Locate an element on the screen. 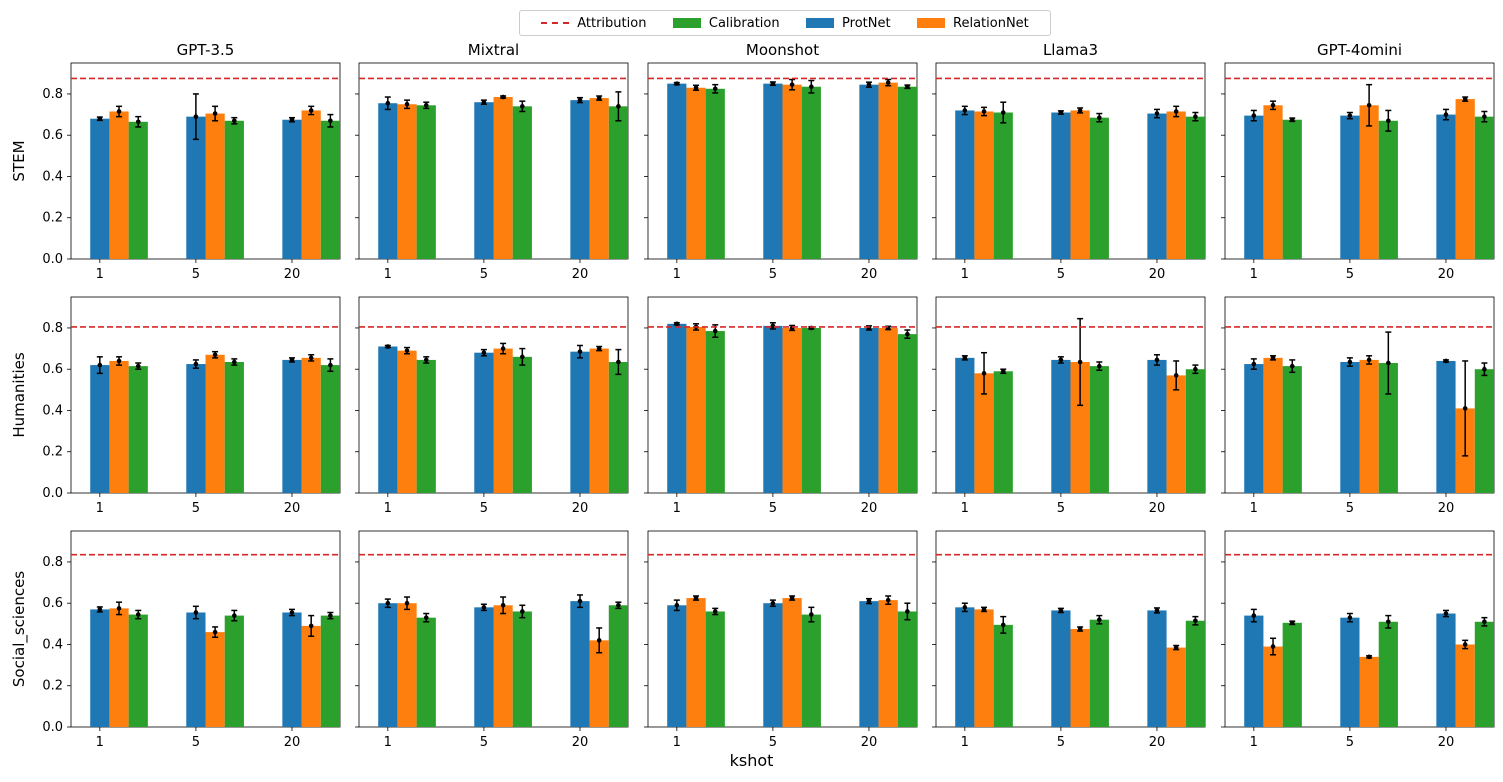 Image resolution: width=1503 pixels, height=782 pixels. ytick-label: 0.0 is located at coordinates (52, 259).